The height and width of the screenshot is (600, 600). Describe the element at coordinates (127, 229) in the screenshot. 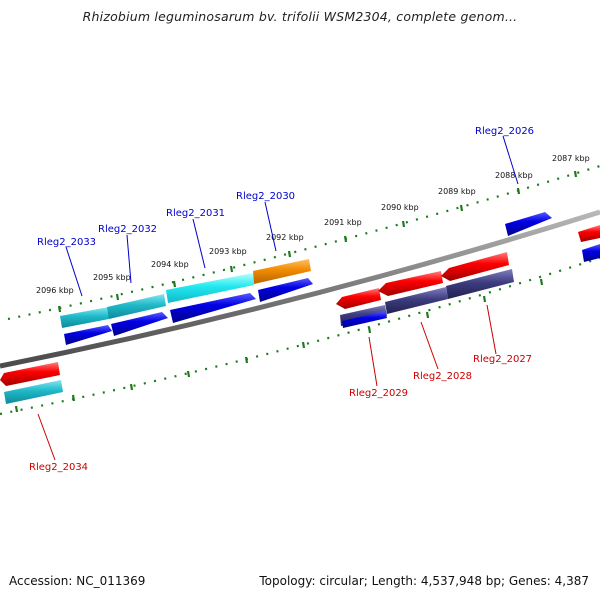

I see `gene-label-forward: Rleg2_2032` at that location.